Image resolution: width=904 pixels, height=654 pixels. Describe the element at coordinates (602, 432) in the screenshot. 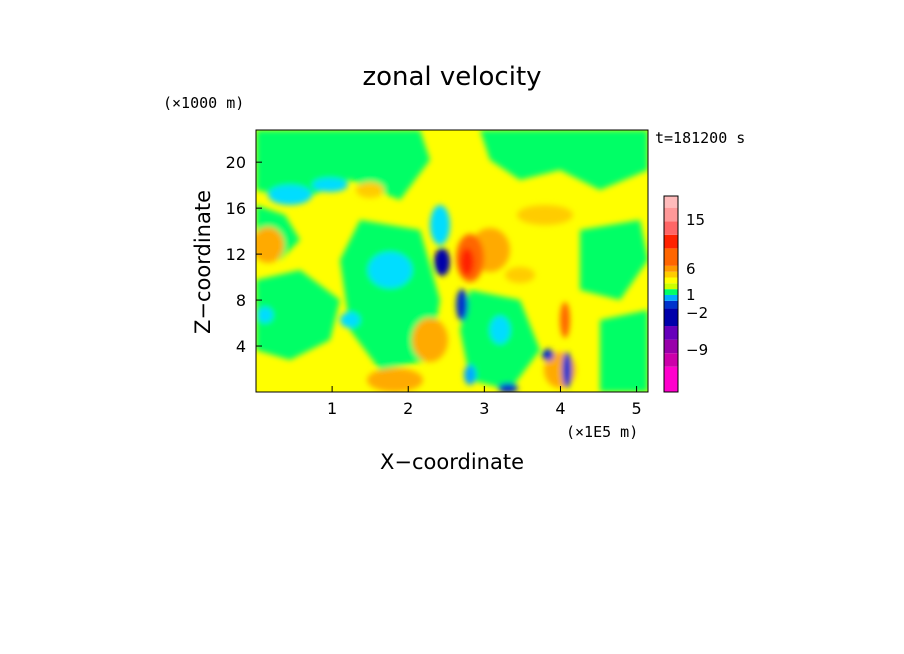

I see `x-unit-label: (×1E5 m)` at that location.